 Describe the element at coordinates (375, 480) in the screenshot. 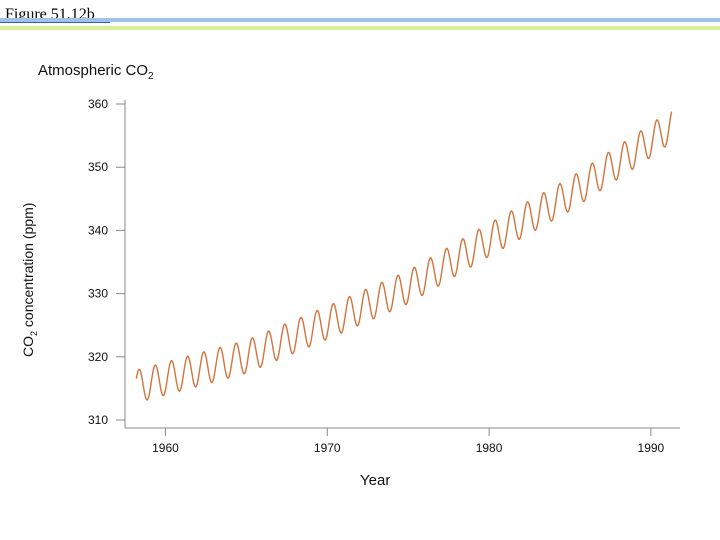

I see `x-axis-label: Year` at that location.